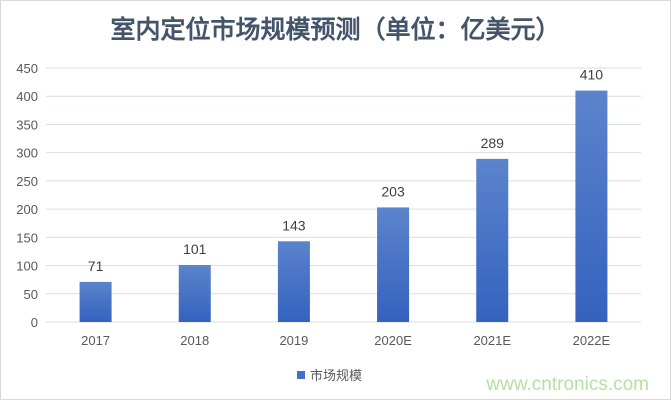  What do you see at coordinates (592, 340) in the screenshot?
I see `x-tick-label: 2022E` at bounding box center [592, 340].